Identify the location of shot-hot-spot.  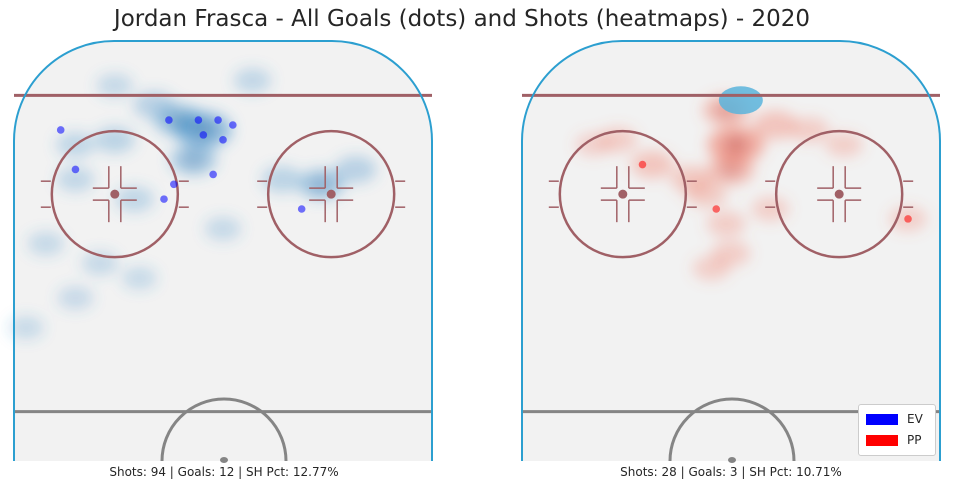
(740, 100).